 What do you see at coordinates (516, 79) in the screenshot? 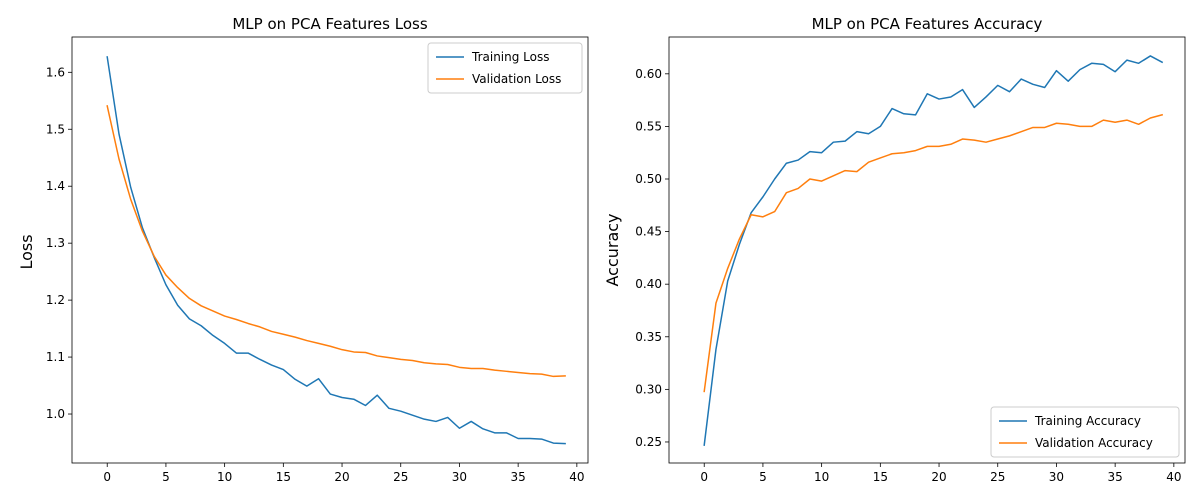
I see `loss-legend-label-validation: Validation Loss` at bounding box center [516, 79].